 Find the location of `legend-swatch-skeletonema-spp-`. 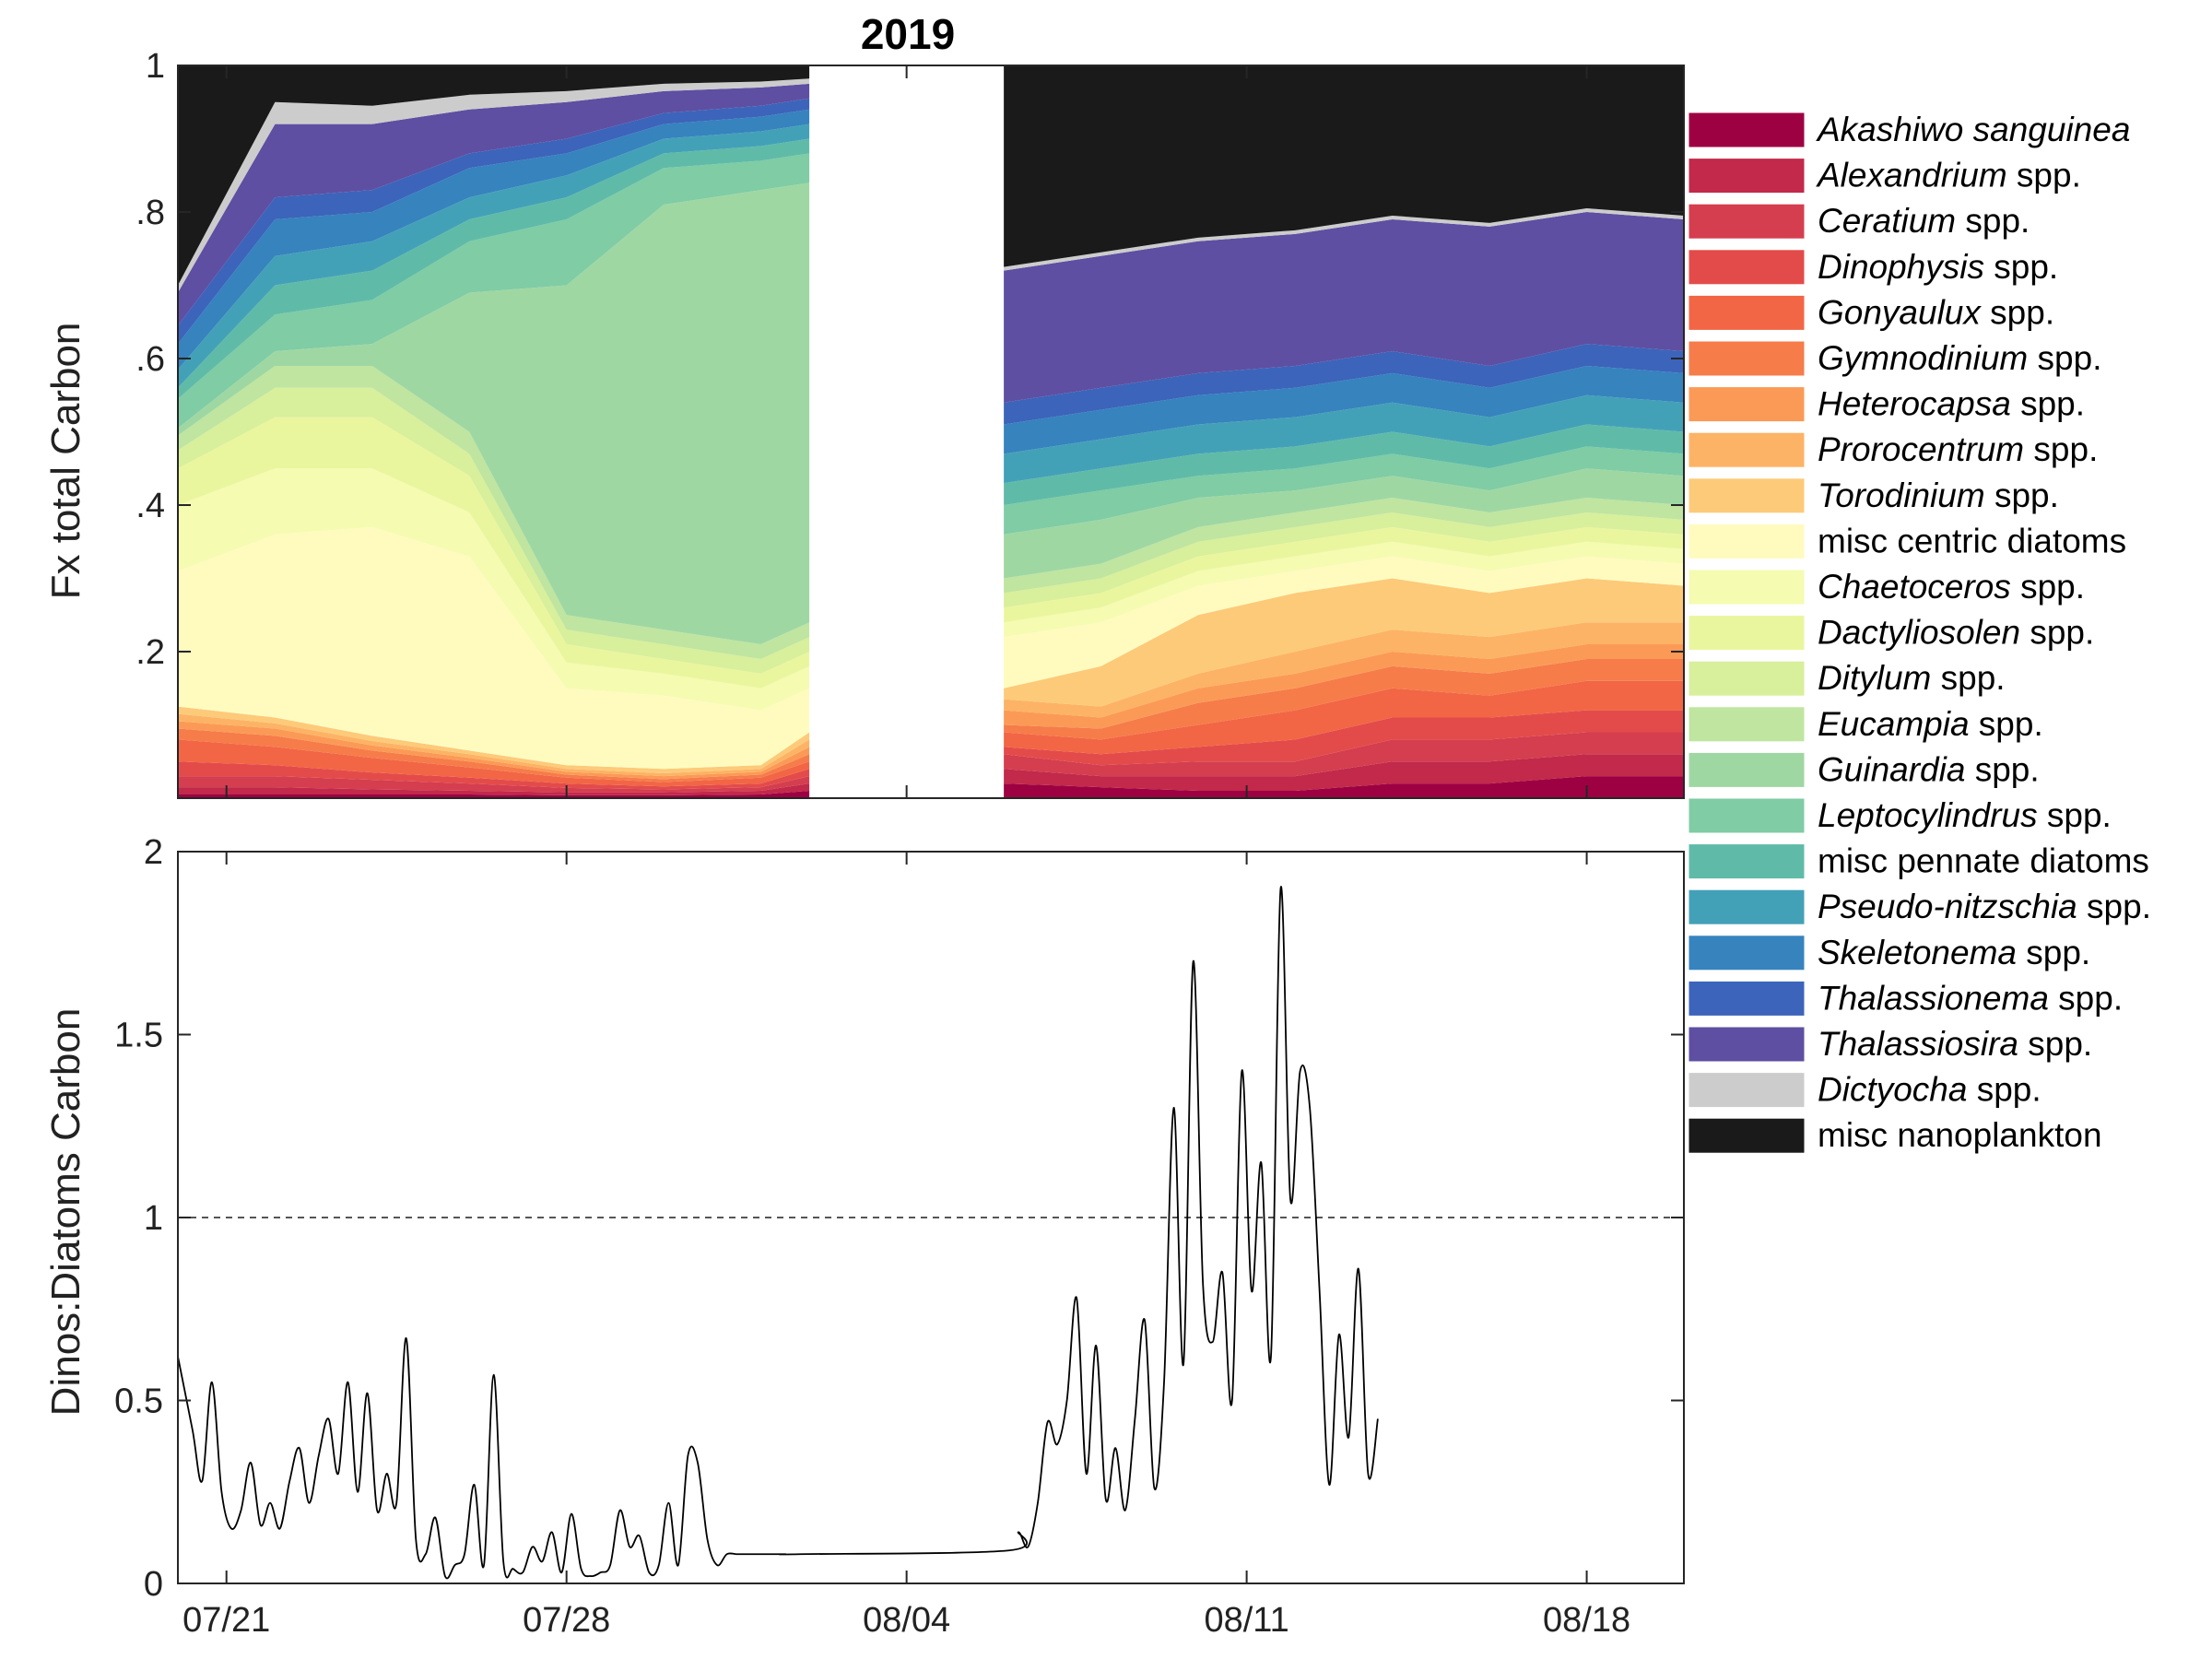

legend-swatch-skeletonema-spp- is located at coordinates (1747, 953).